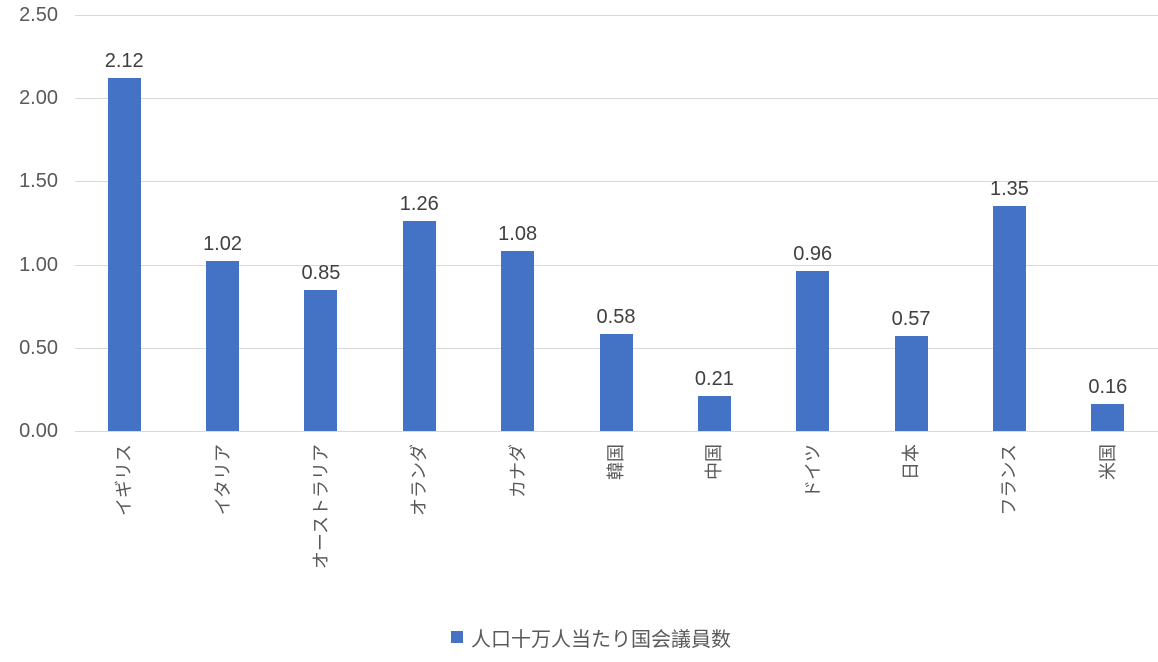 The width and height of the screenshot is (1158, 662). Describe the element at coordinates (616, 462) in the screenshot. I see `category-label-韓国: 韓国` at that location.